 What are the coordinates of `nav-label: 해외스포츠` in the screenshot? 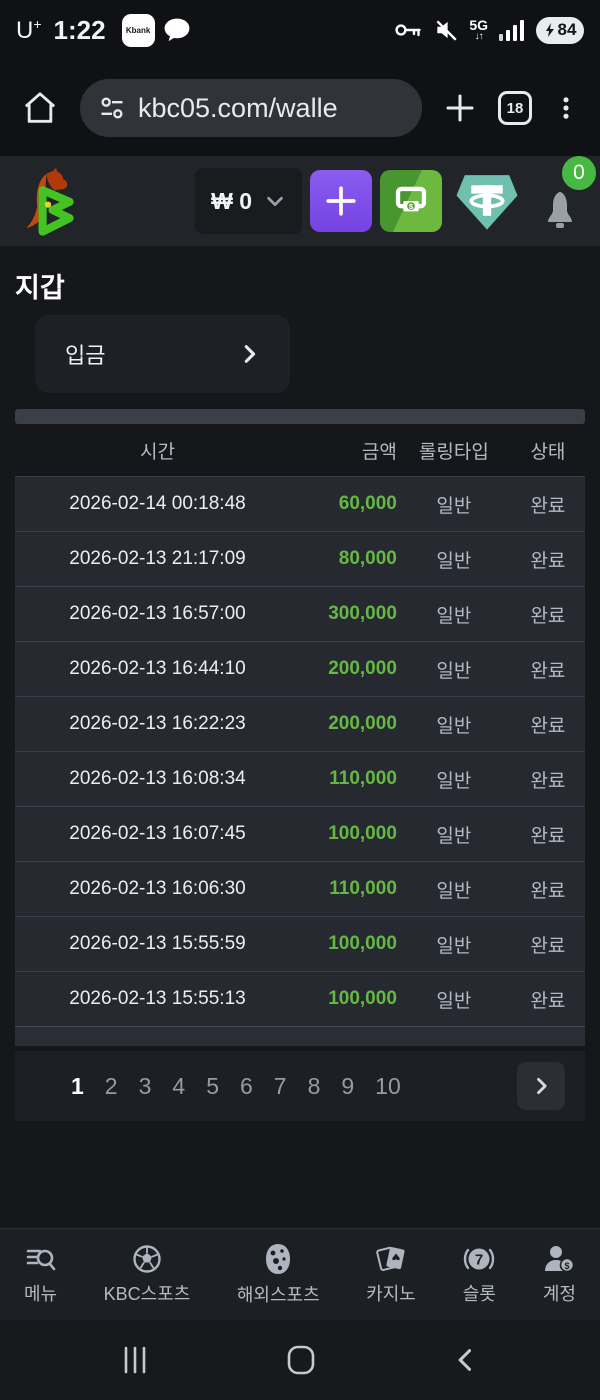 It's located at (278, 1294).